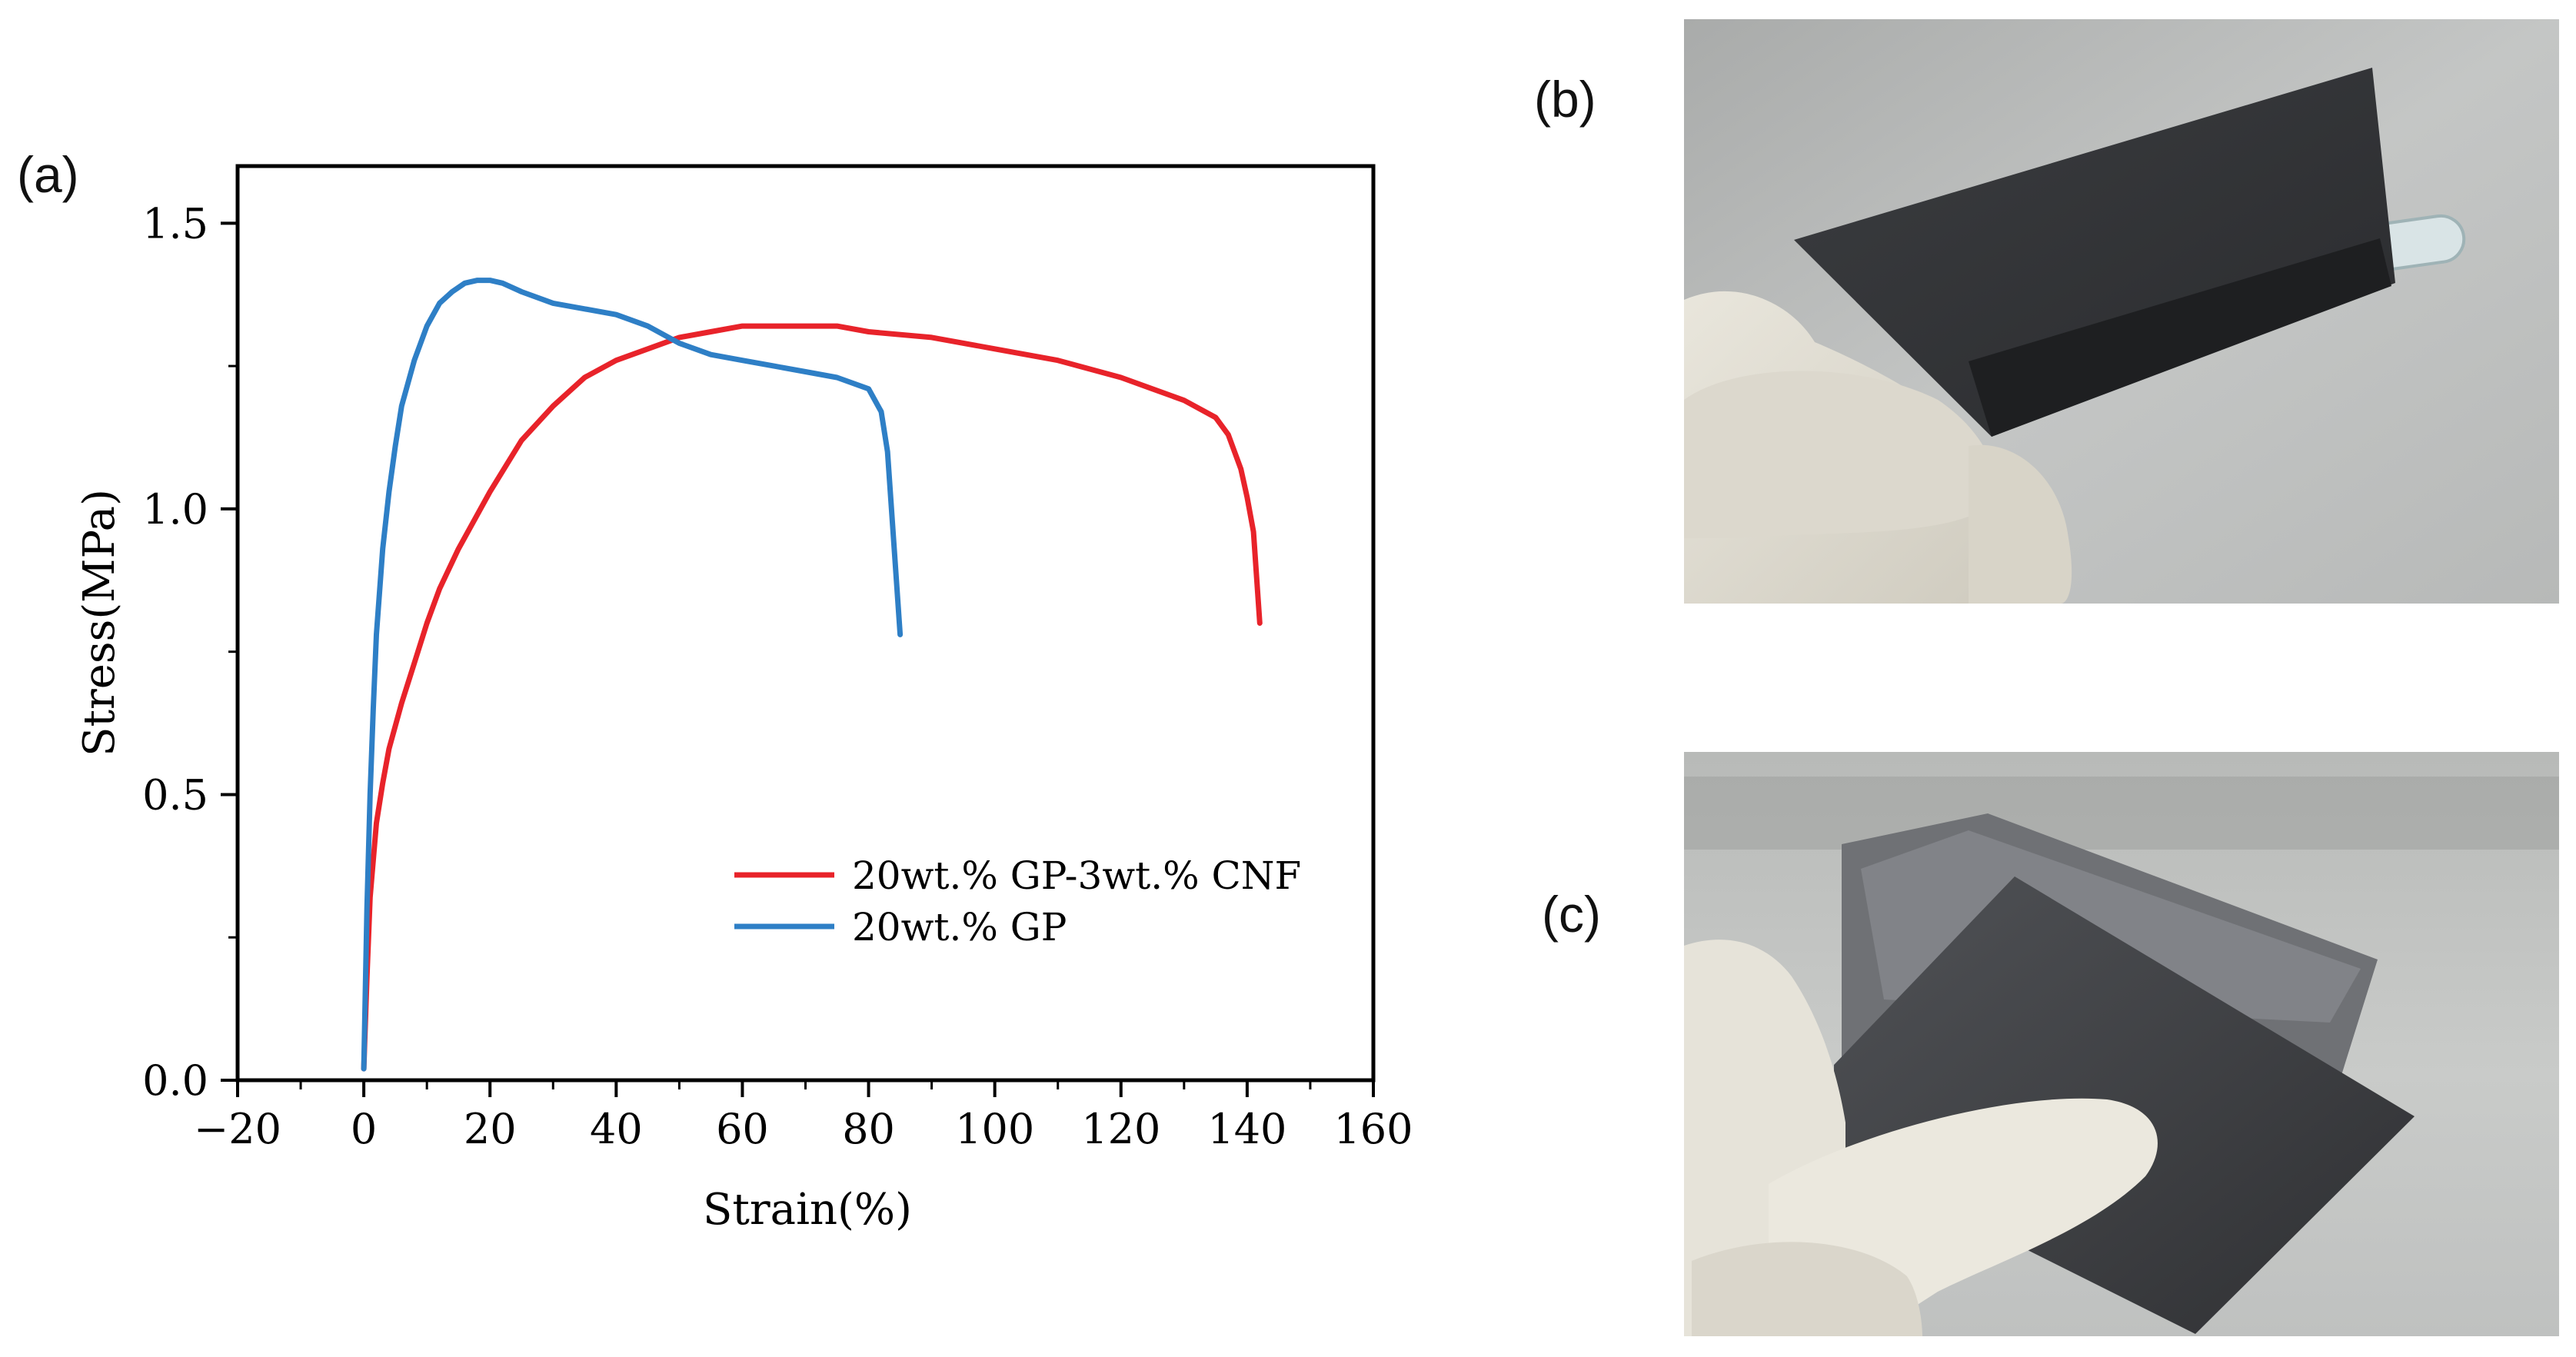 The width and height of the screenshot is (2576, 1357). What do you see at coordinates (1565, 99) in the screenshot?
I see `panel-b-label: (b)` at bounding box center [1565, 99].